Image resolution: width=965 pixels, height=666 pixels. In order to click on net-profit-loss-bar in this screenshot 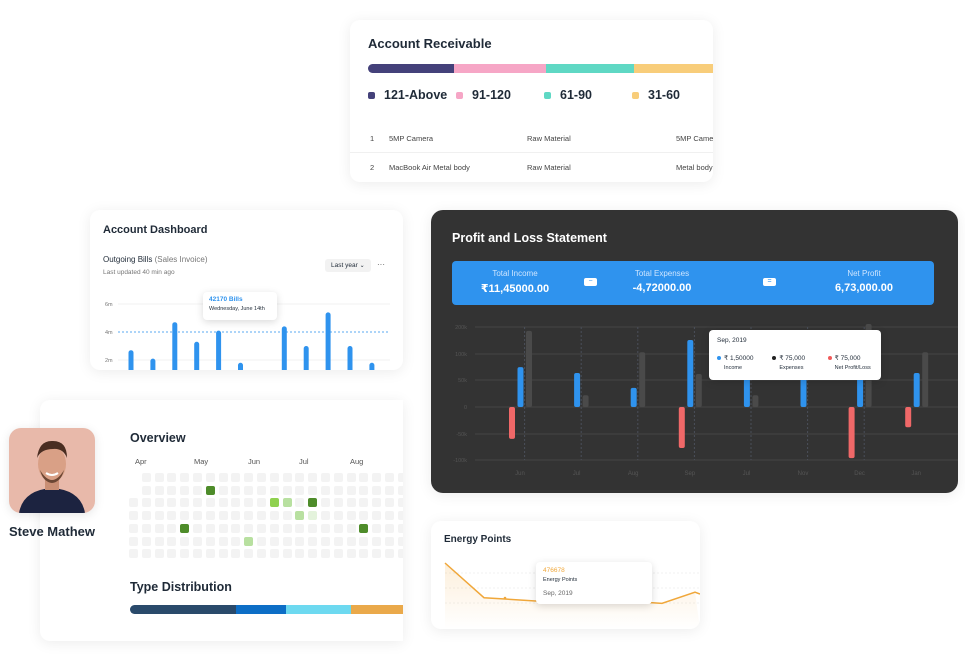, I will do `click(908, 417)`.